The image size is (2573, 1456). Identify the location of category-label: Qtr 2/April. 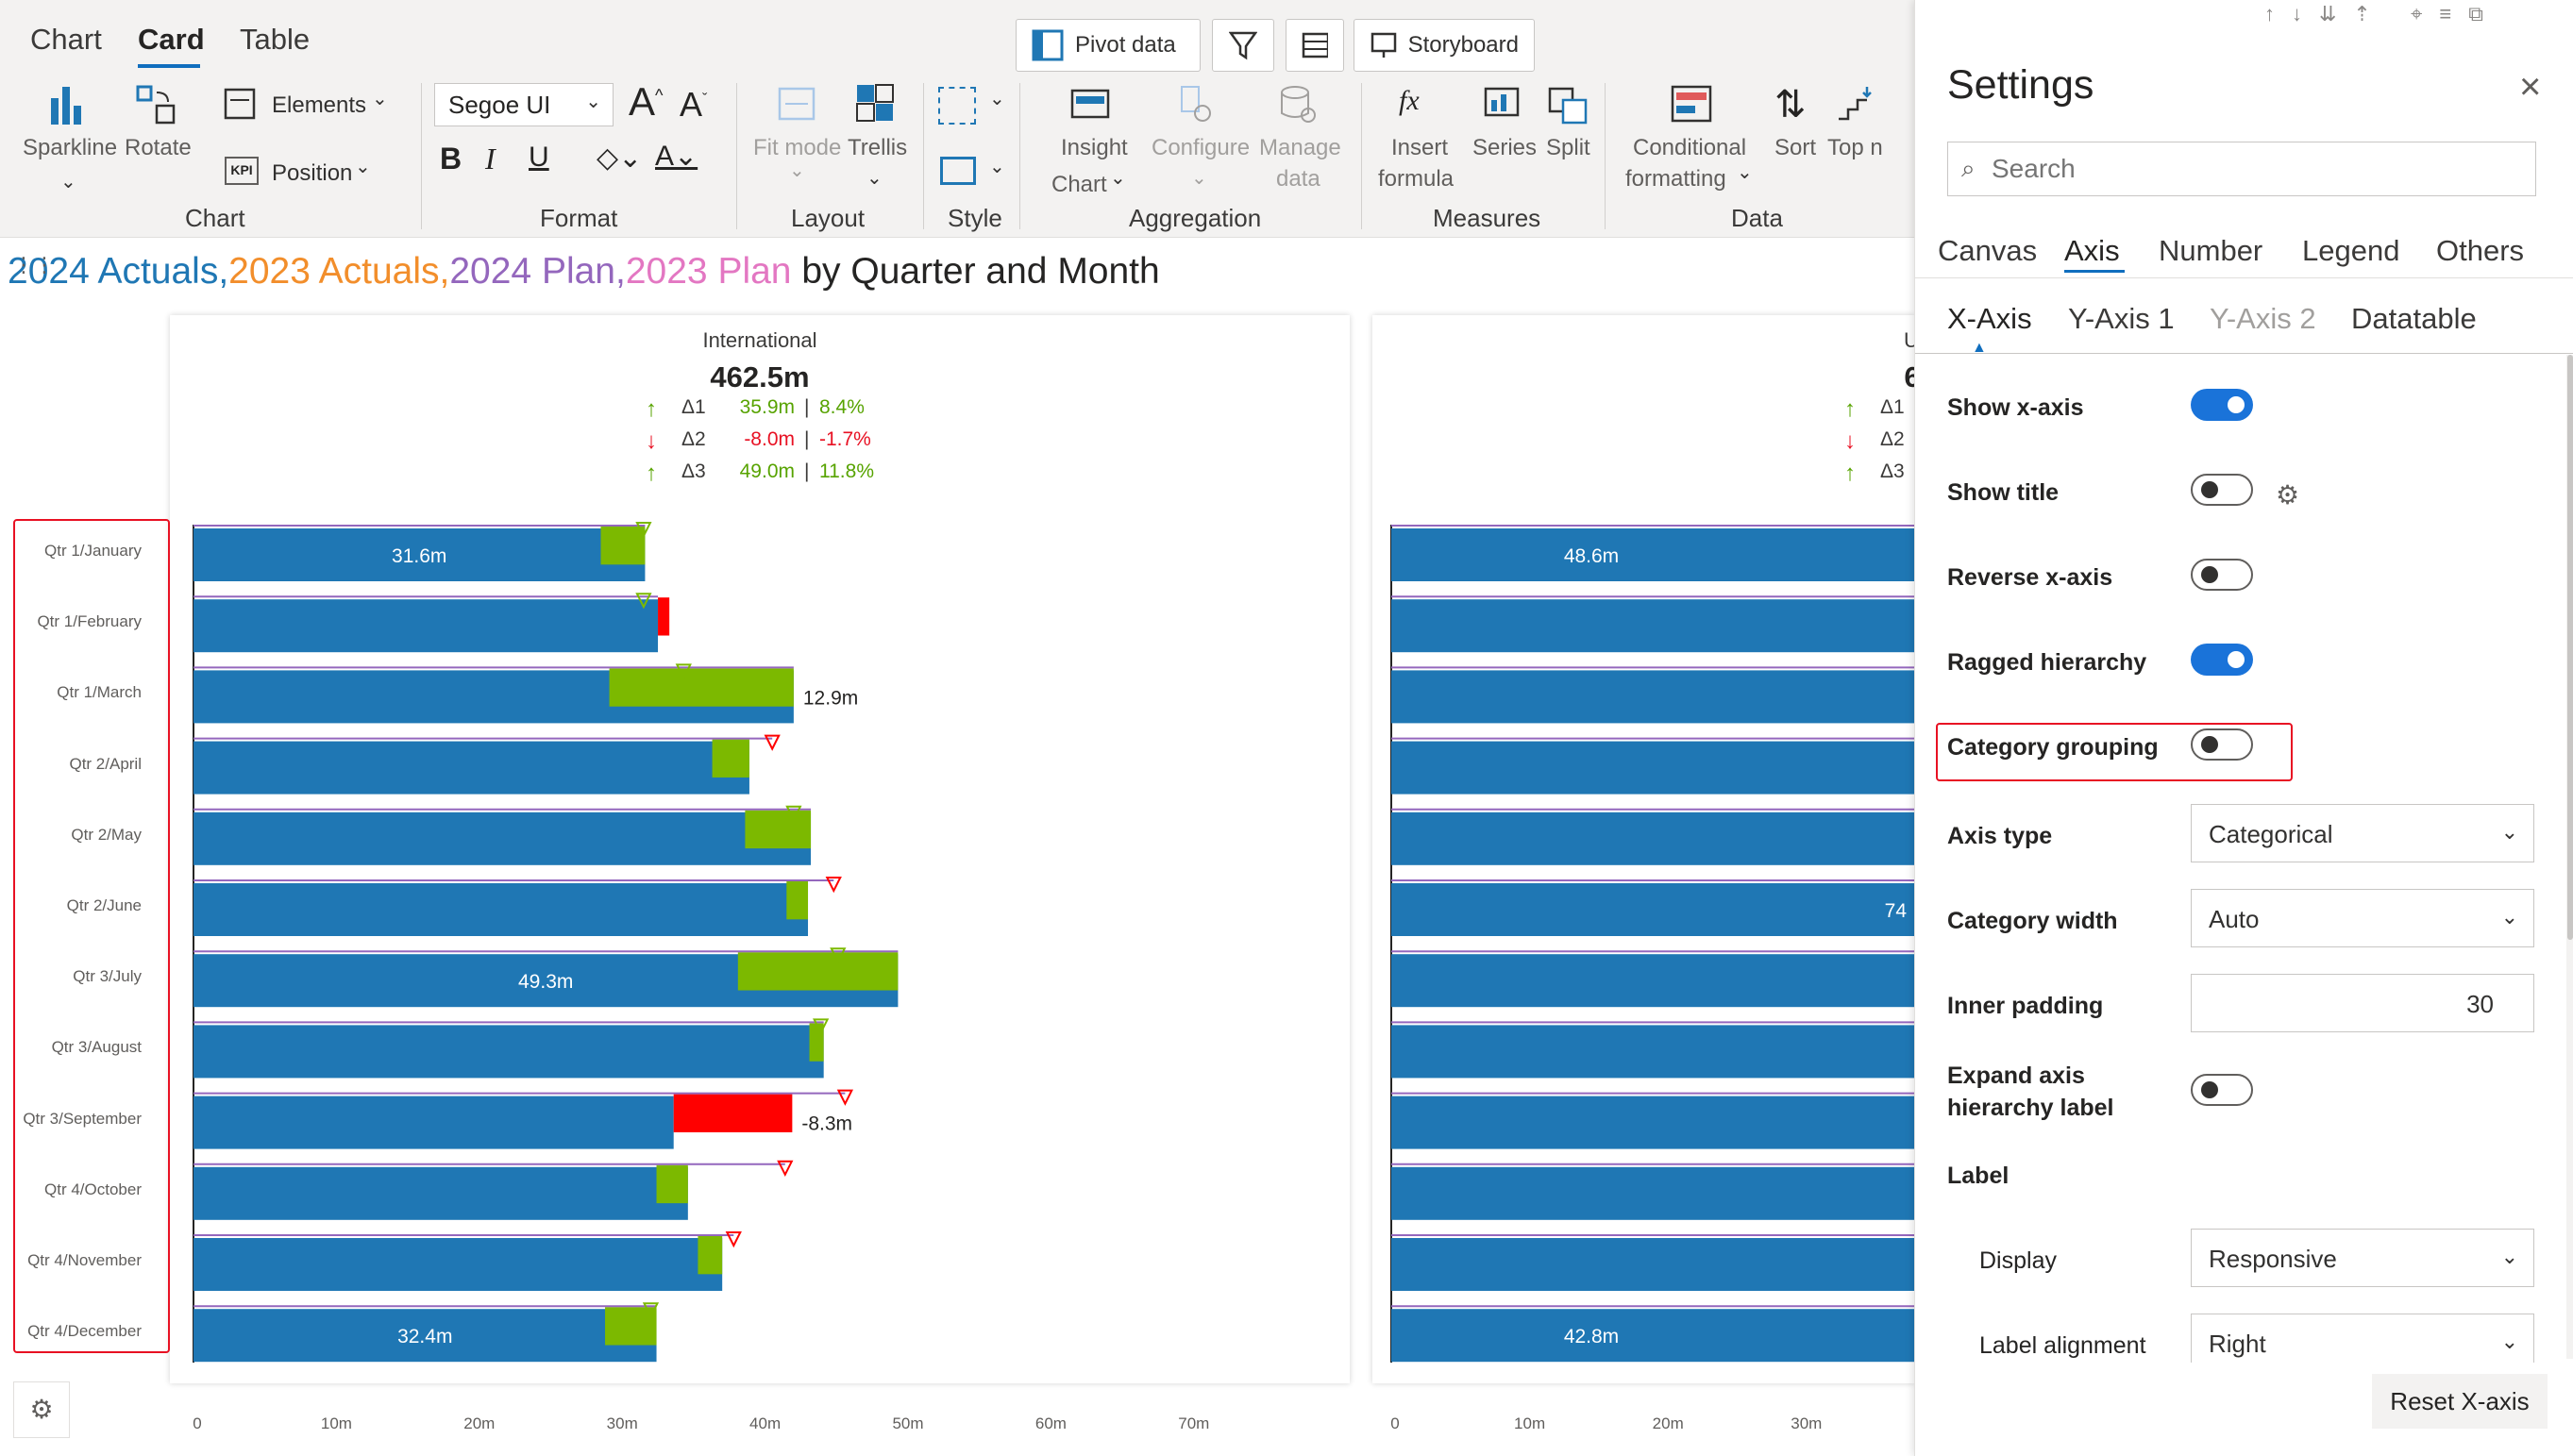
(105, 764).